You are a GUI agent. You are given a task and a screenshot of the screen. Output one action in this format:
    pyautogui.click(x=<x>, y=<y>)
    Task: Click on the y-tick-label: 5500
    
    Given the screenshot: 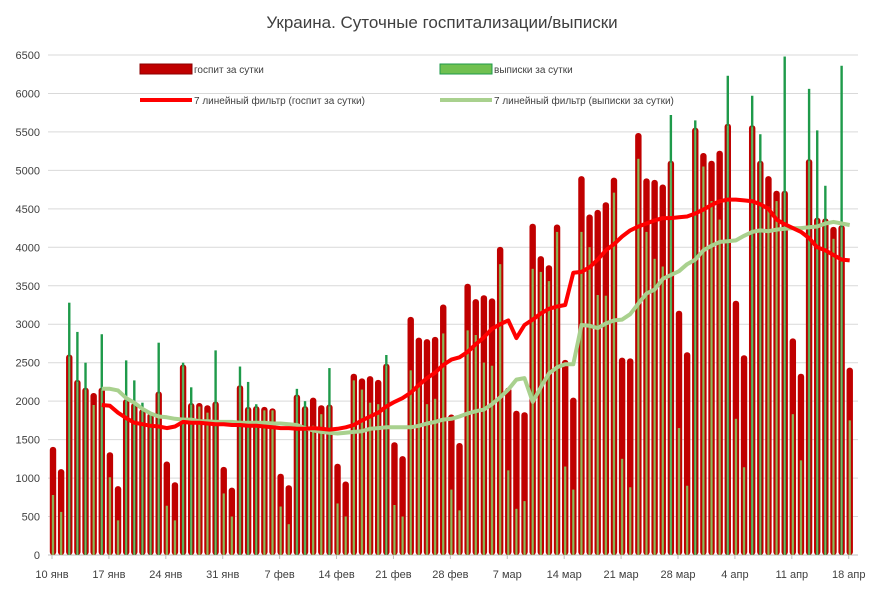 What is the action you would take?
    pyautogui.click(x=28, y=133)
    